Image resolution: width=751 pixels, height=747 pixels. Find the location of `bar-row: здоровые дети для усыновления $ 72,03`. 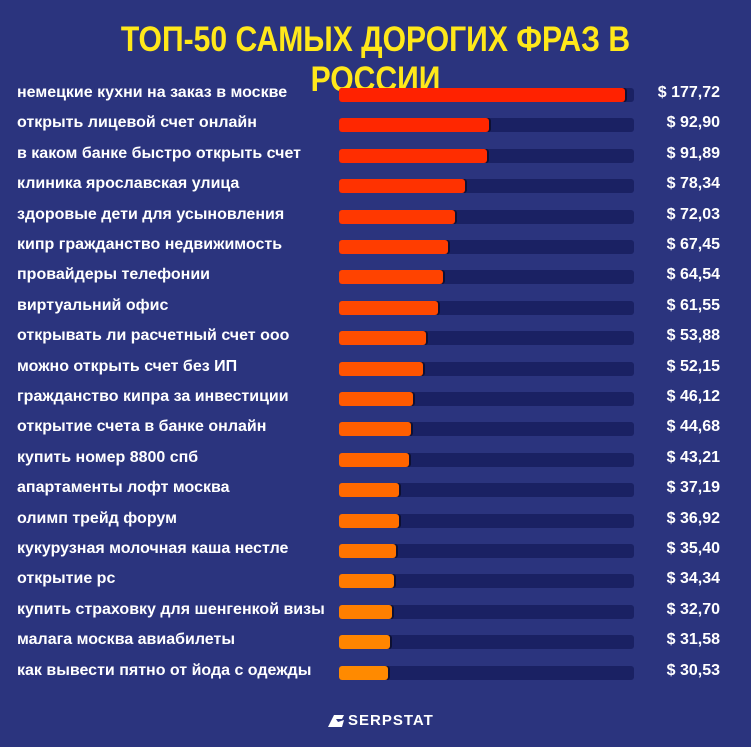

bar-row: здоровые дети для усыновления $ 72,03 is located at coordinates (375, 216).